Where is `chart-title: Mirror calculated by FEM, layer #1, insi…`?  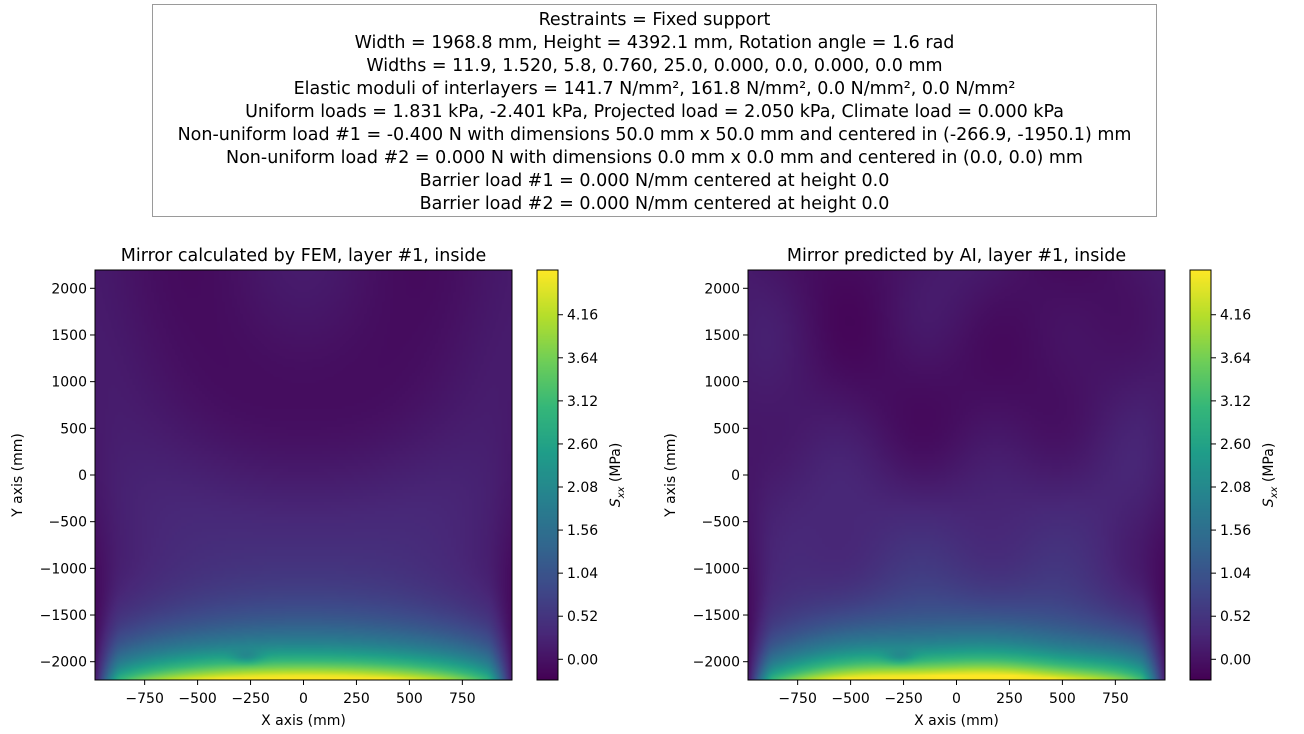 chart-title: Mirror calculated by FEM, layer #1, insi… is located at coordinates (304, 256).